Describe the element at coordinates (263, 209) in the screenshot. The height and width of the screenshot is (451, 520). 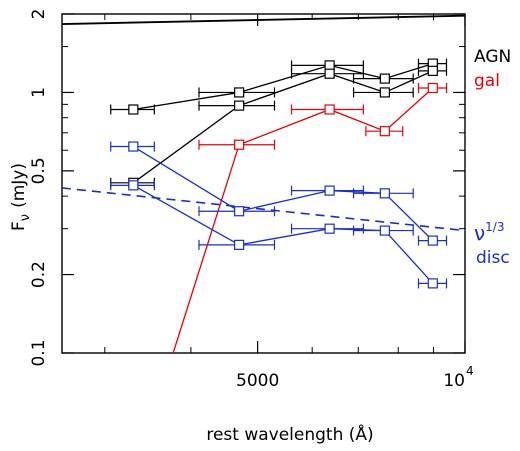
I see `nu-one-third-guide-line` at that location.